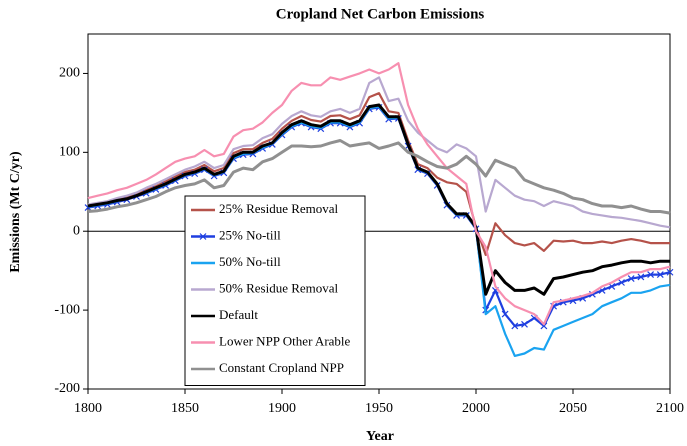 The image size is (687, 446). I want to click on legend-label: Lower NPP Other Arable, so click(285, 340).